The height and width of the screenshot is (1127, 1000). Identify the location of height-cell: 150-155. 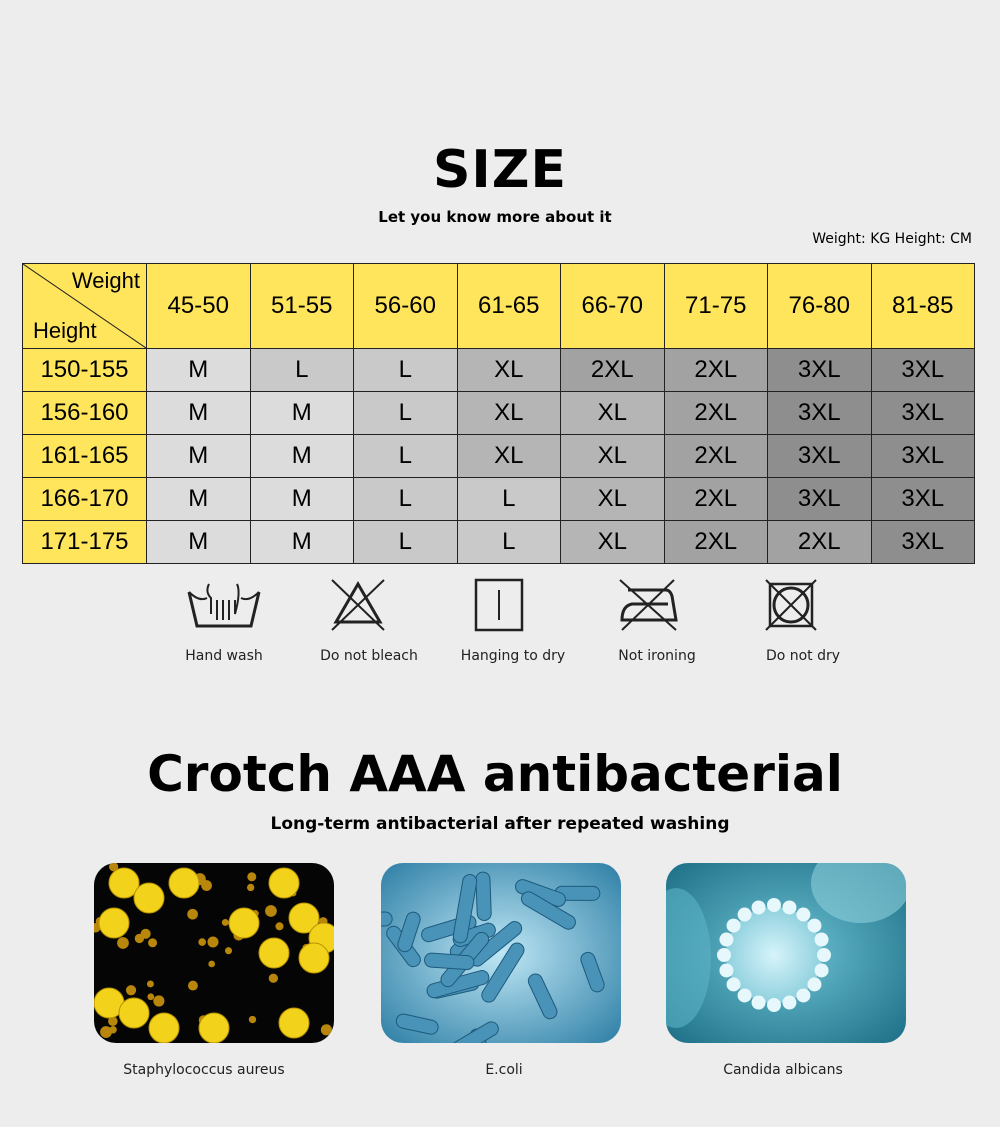
(84, 370).